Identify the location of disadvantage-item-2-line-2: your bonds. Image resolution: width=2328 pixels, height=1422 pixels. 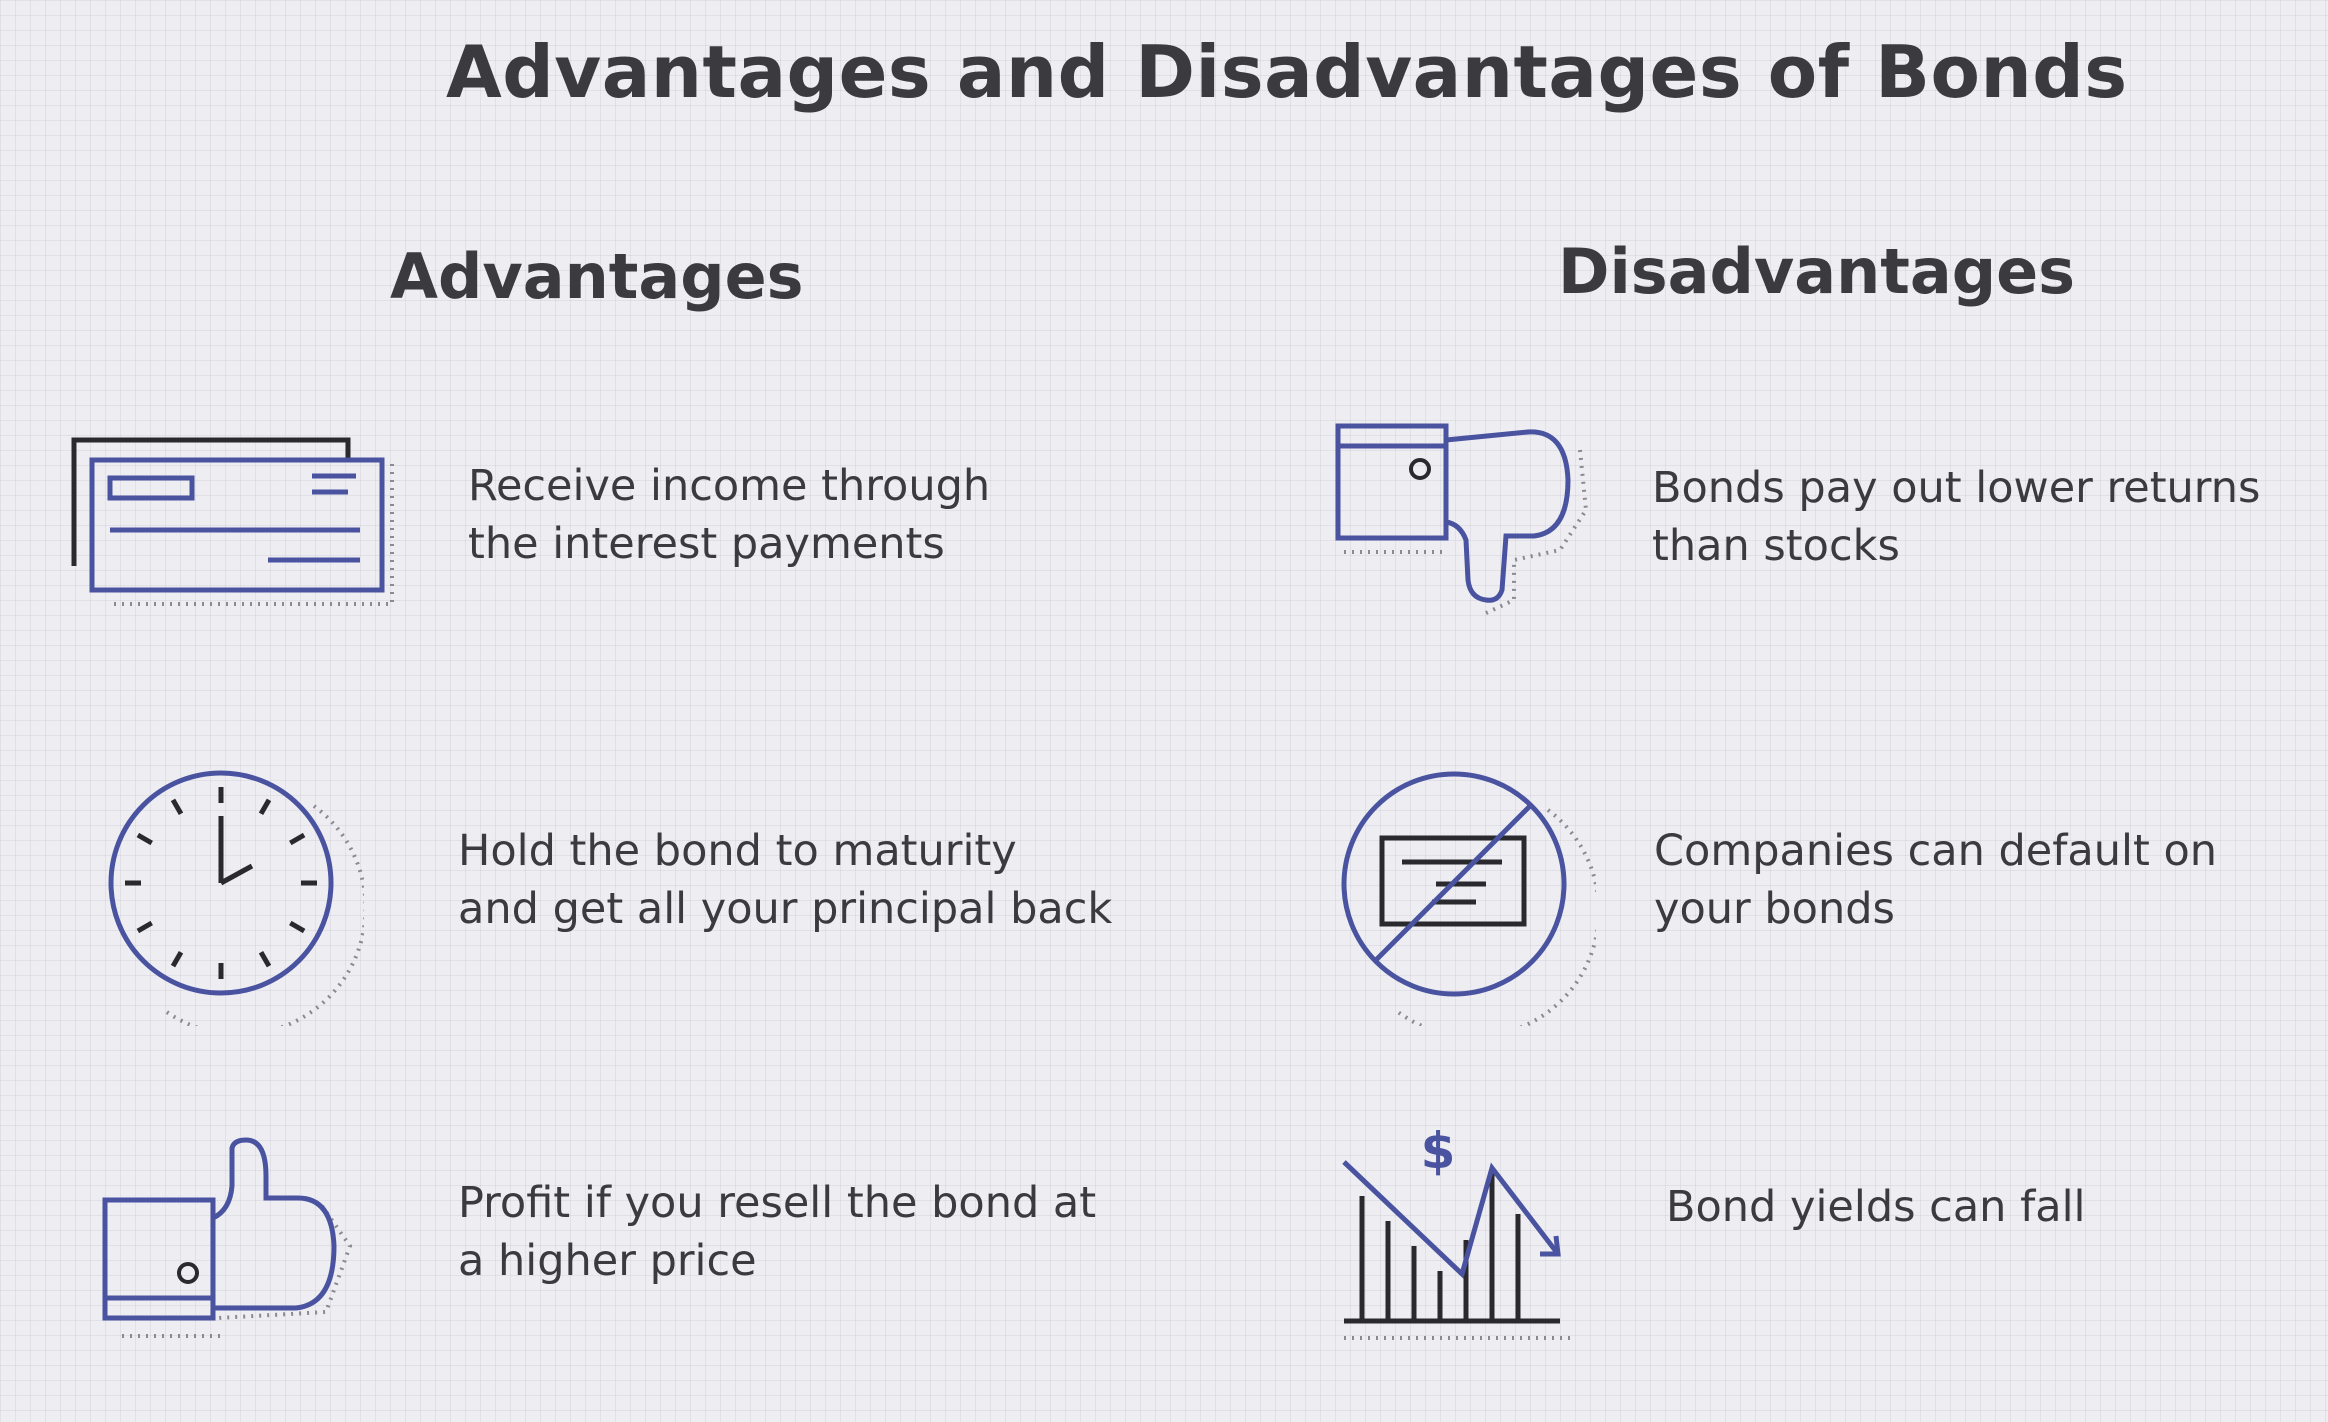
(1774, 909).